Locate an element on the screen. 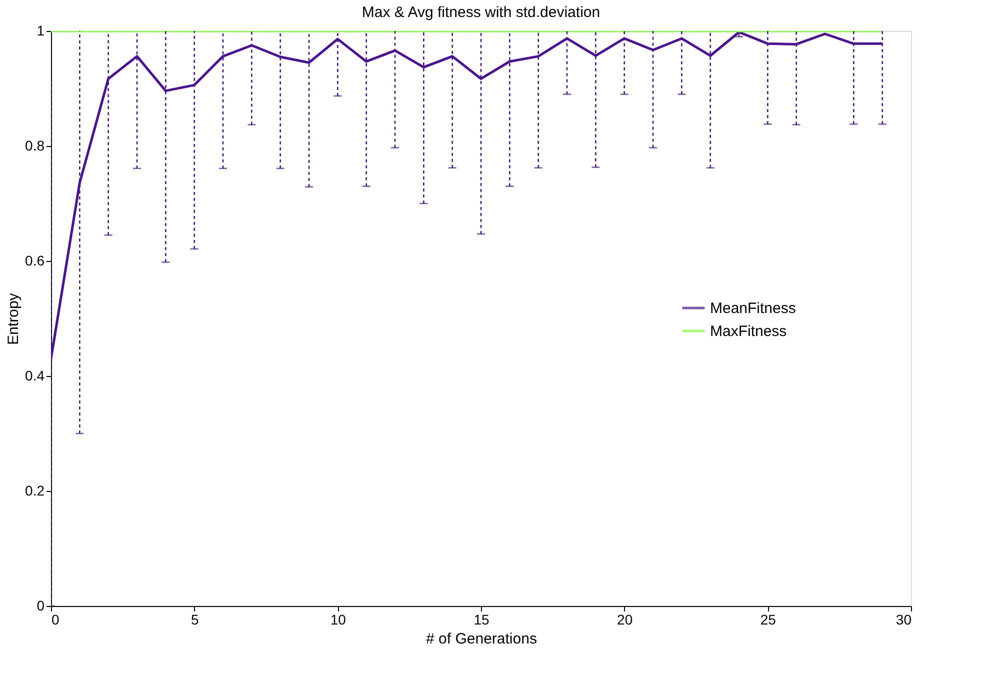 This screenshot has height=688, width=988. x-tick-label: 0 is located at coordinates (56, 620).